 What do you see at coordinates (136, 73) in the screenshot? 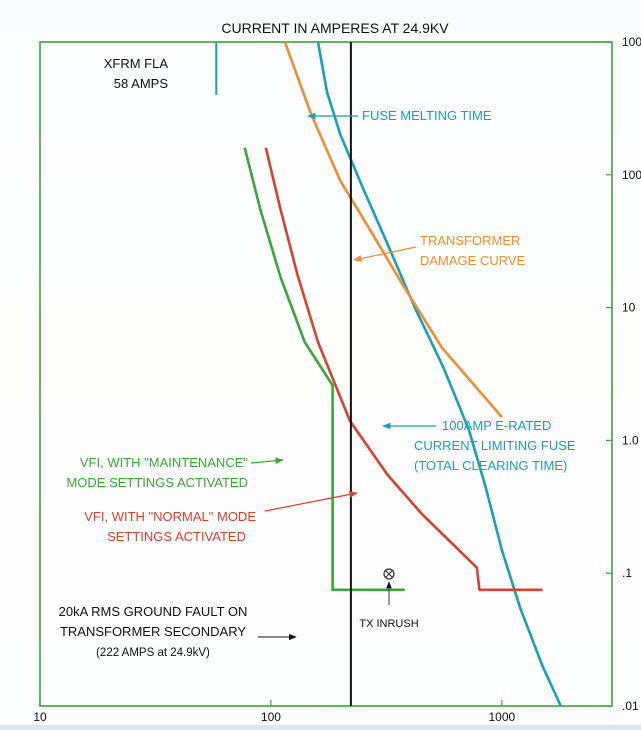
I see `fla-annotation: XFRM FLA 58 AMPS` at bounding box center [136, 73].